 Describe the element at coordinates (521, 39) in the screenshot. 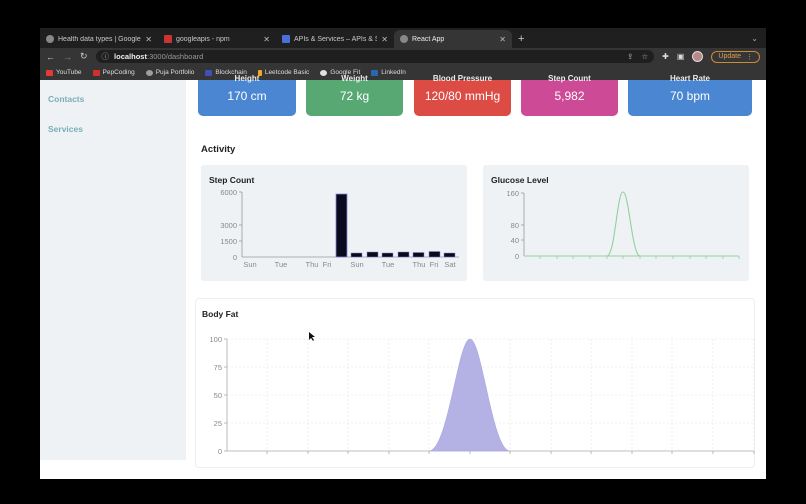

I see `new-tab-button: +` at that location.